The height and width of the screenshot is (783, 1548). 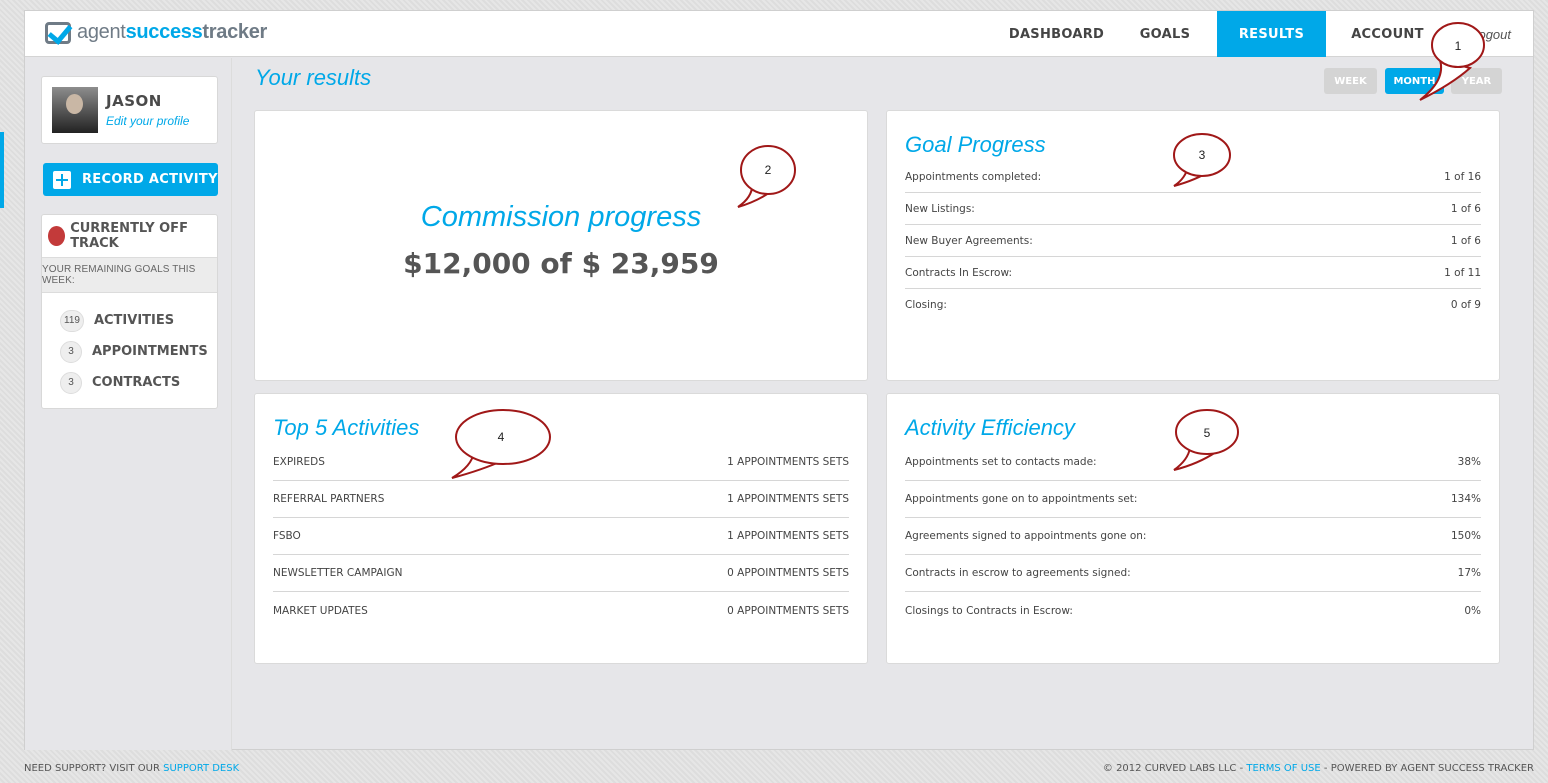 What do you see at coordinates (1193, 209) in the screenshot?
I see `list-item: New Listings: 1 of 6` at bounding box center [1193, 209].